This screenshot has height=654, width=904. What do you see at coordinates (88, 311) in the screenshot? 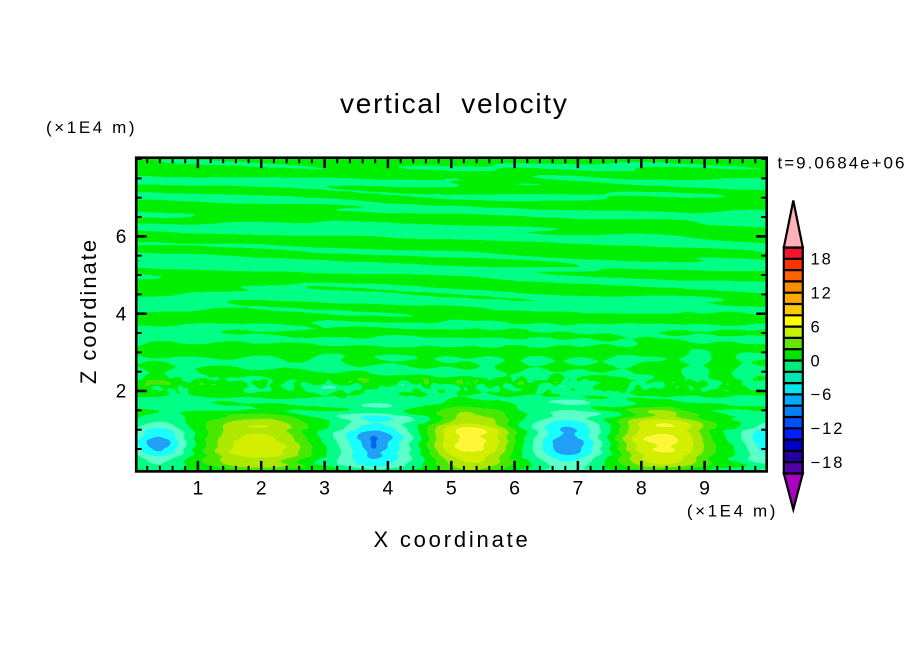
I see `svg-text: Z coordinate` at bounding box center [88, 311].